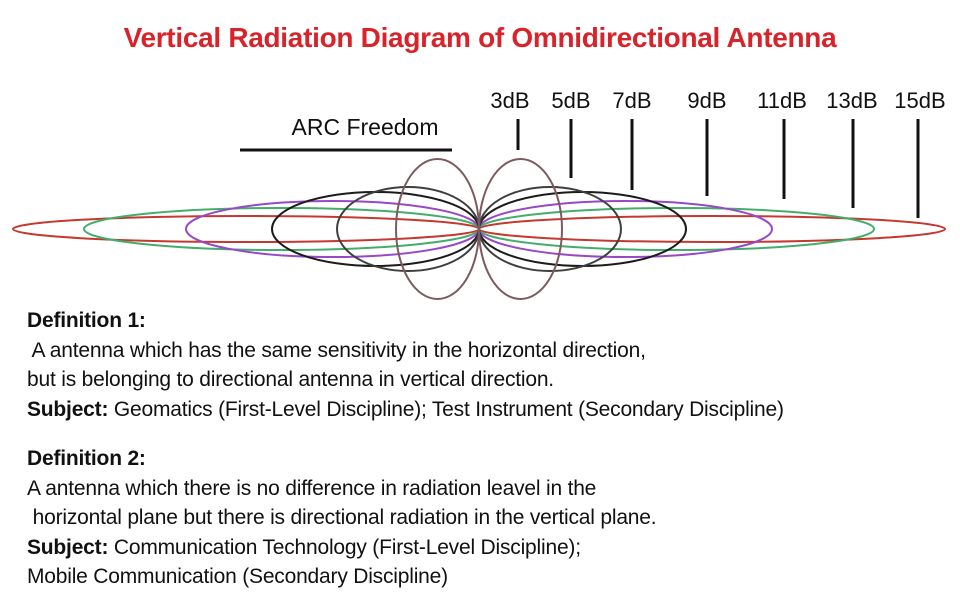 This screenshot has width=960, height=600. I want to click on db-label-3dB: 3dB, so click(509, 100).